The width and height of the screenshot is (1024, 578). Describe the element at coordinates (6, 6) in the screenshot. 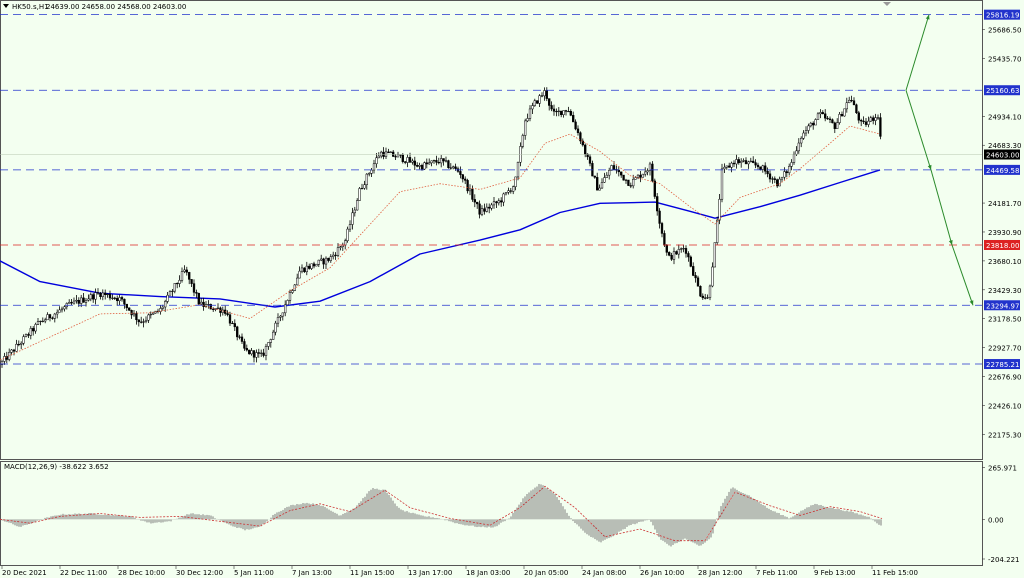

I see `dropdown-triangle-icon` at that location.